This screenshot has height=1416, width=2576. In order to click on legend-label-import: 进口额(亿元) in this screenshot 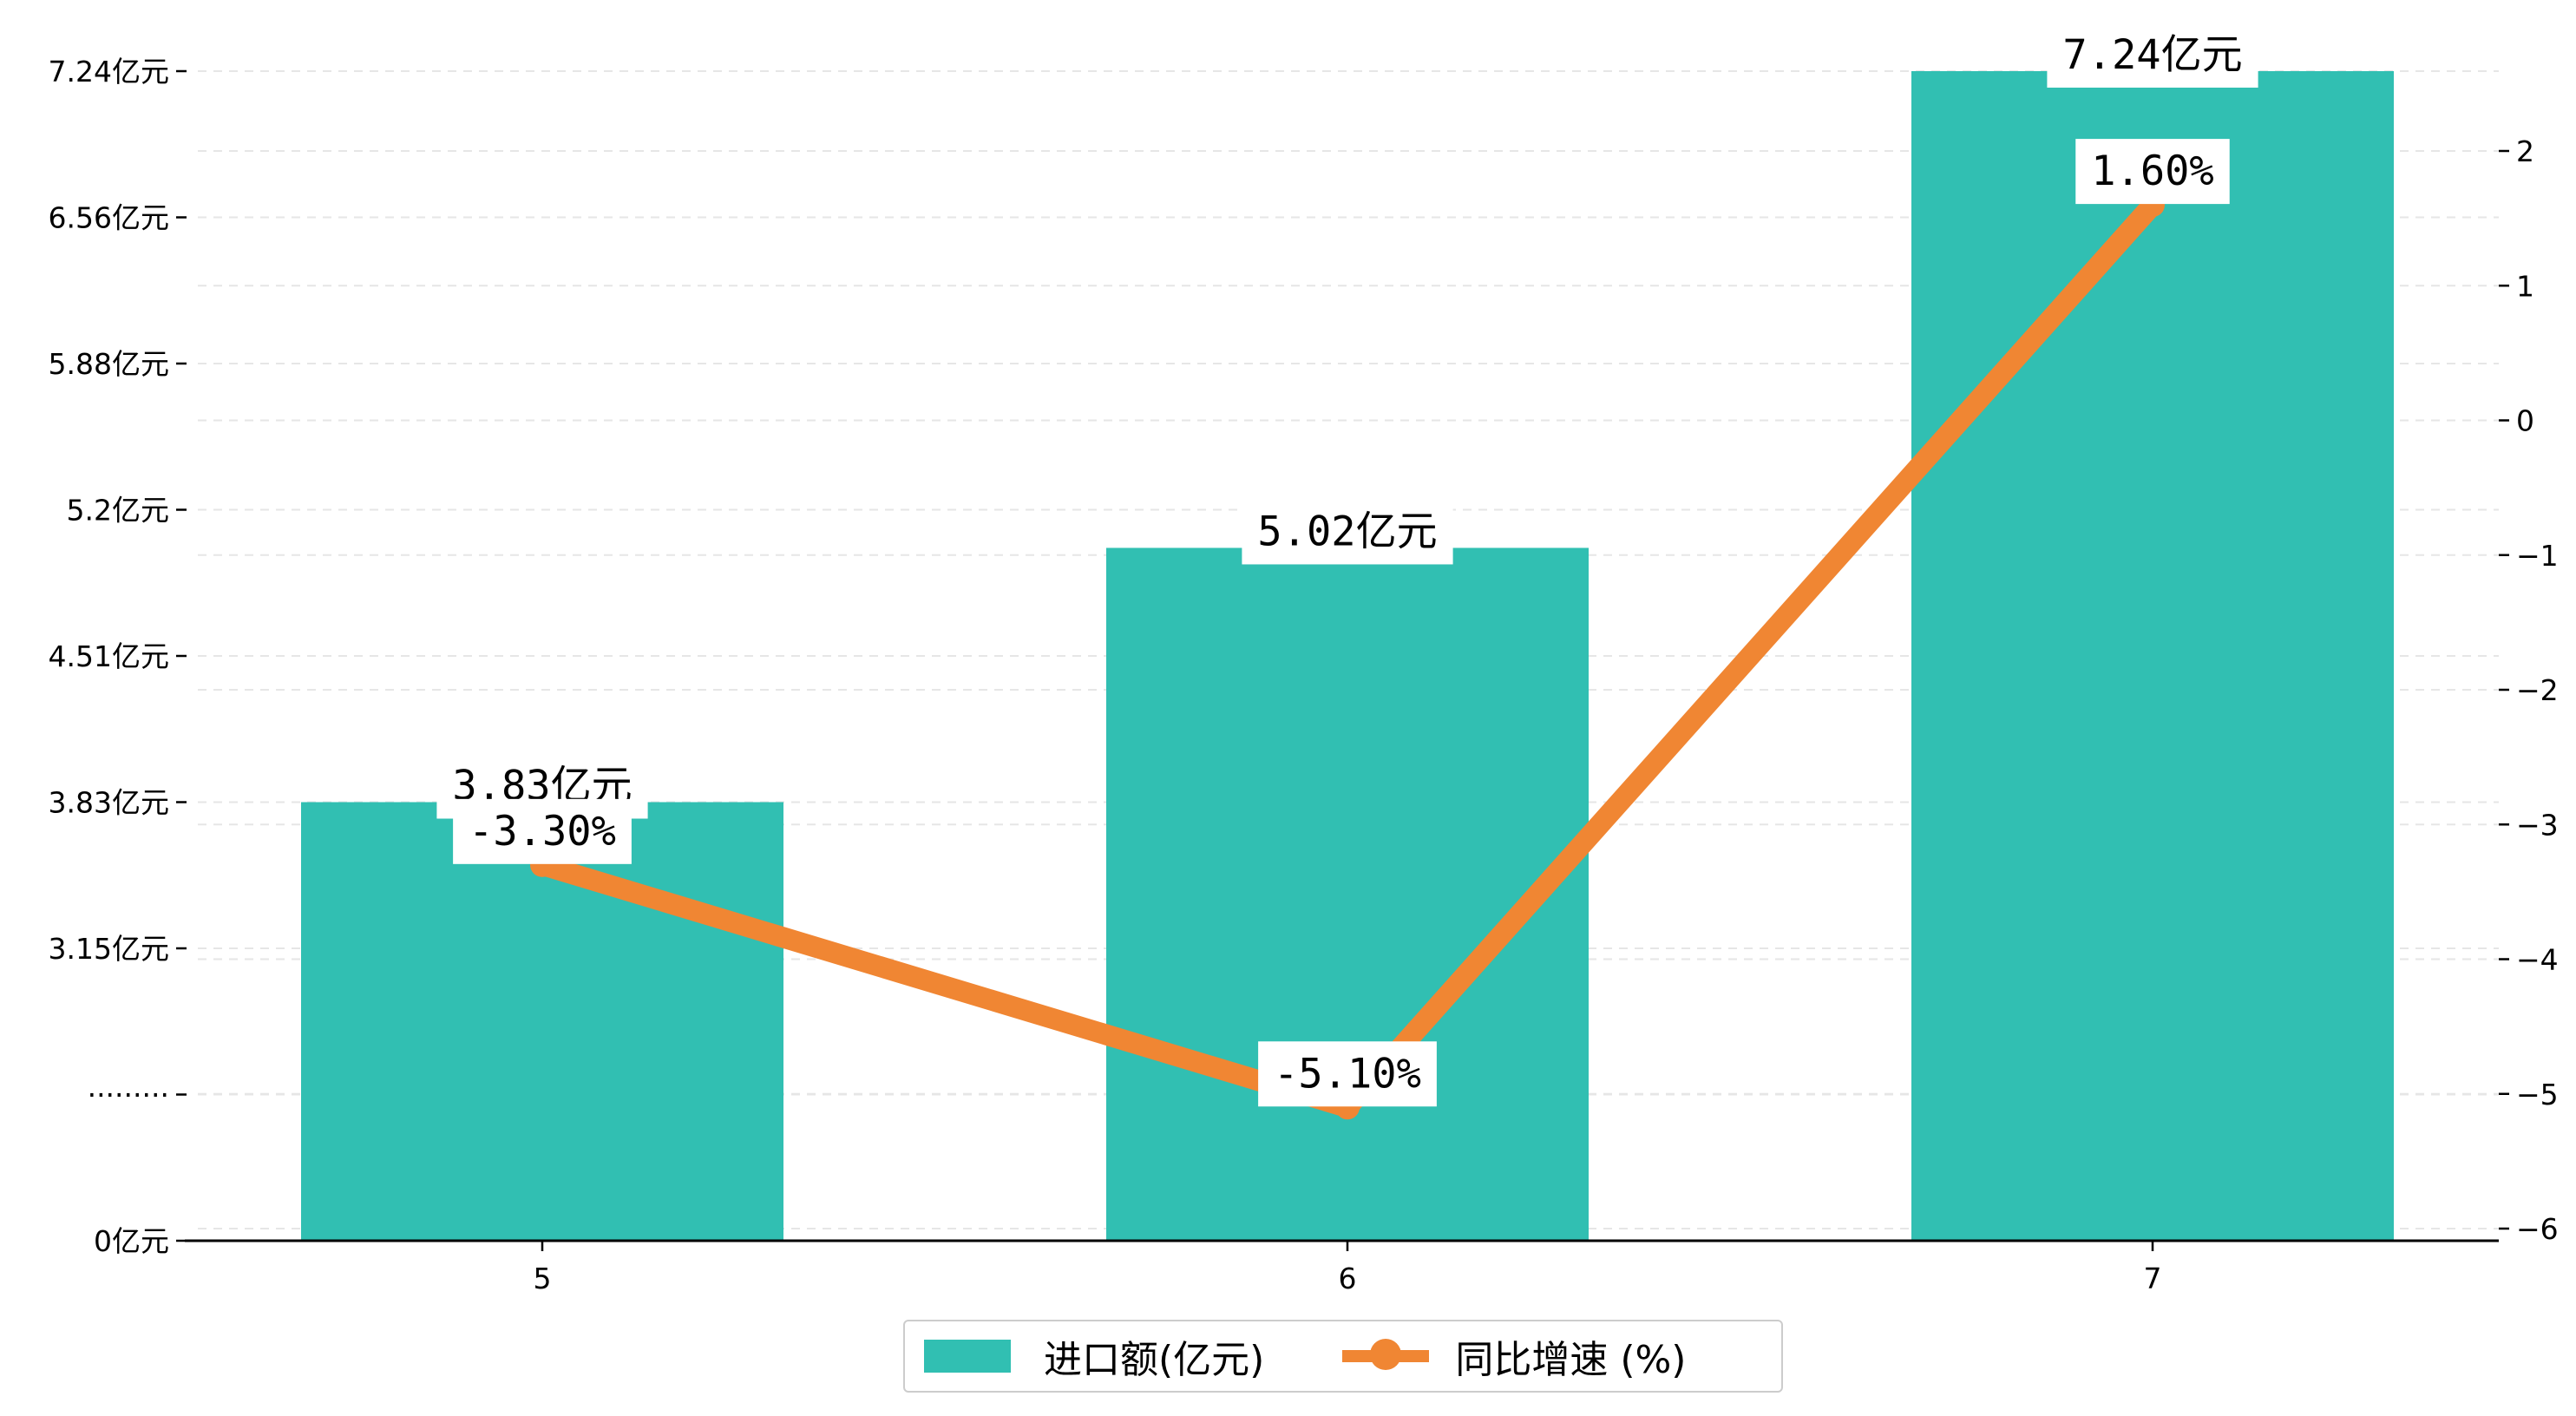, I will do `click(1154, 1360)`.